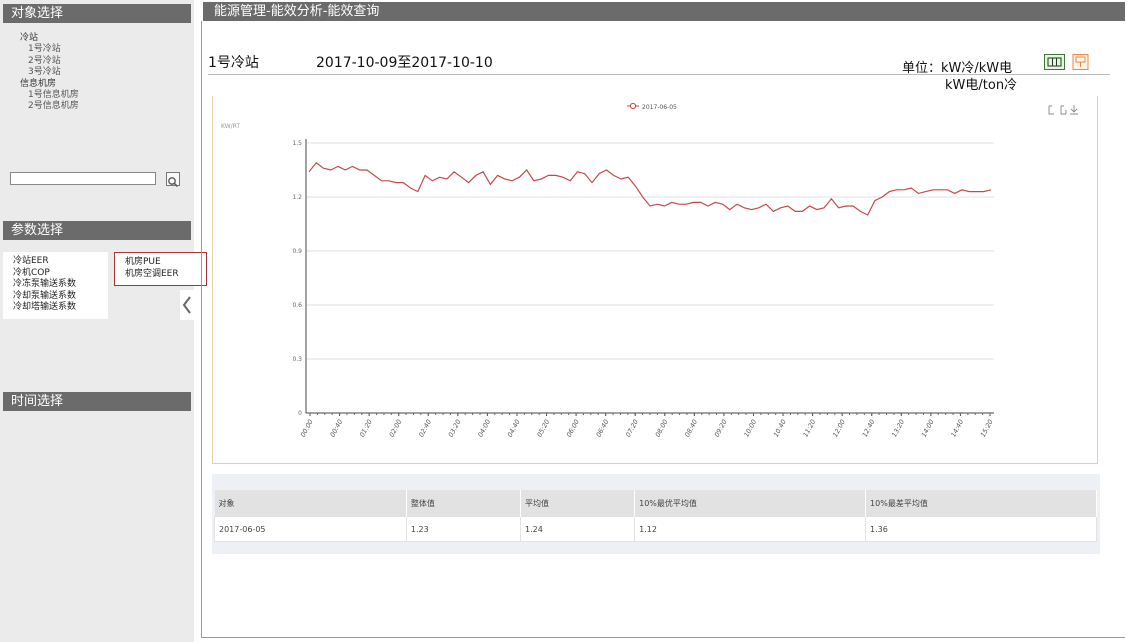 Image resolution: width=1127 pixels, height=642 pixels. I want to click on table-header-cell: 整体值, so click(464, 503).